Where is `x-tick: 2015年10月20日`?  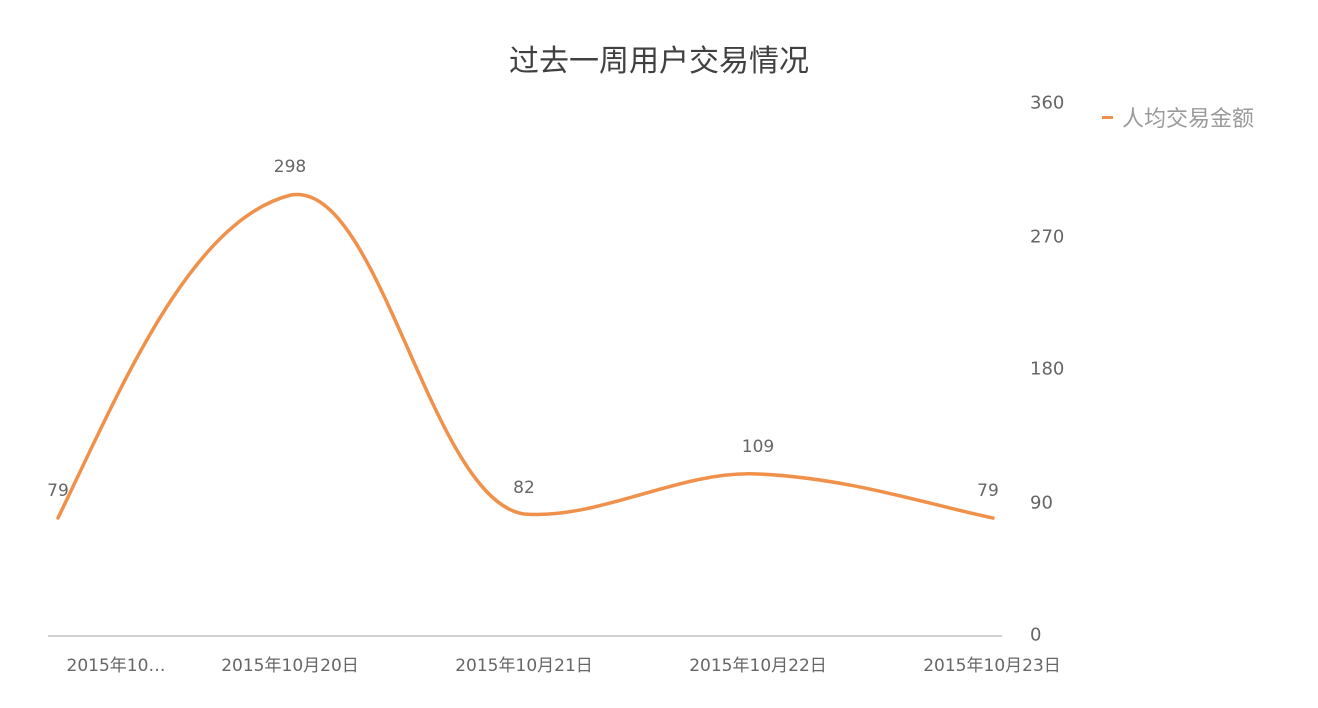 x-tick: 2015年10月20日 is located at coordinates (290, 666).